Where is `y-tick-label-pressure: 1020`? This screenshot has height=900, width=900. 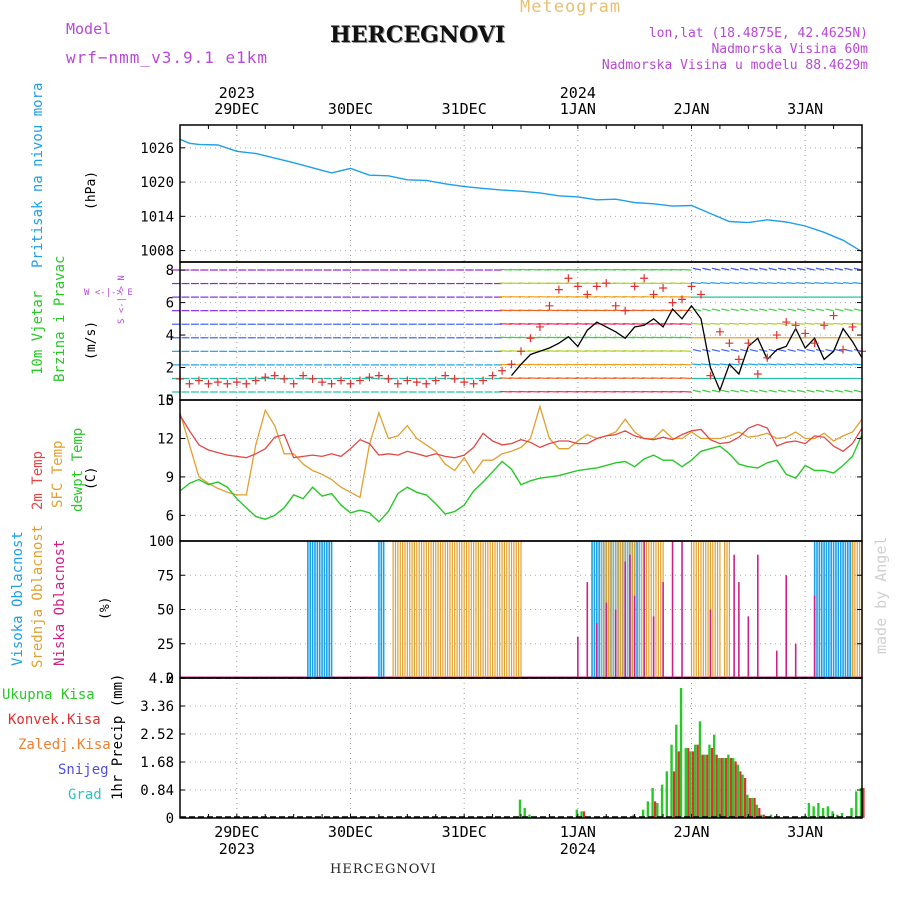 y-tick-label-pressure: 1020 is located at coordinates (157, 183).